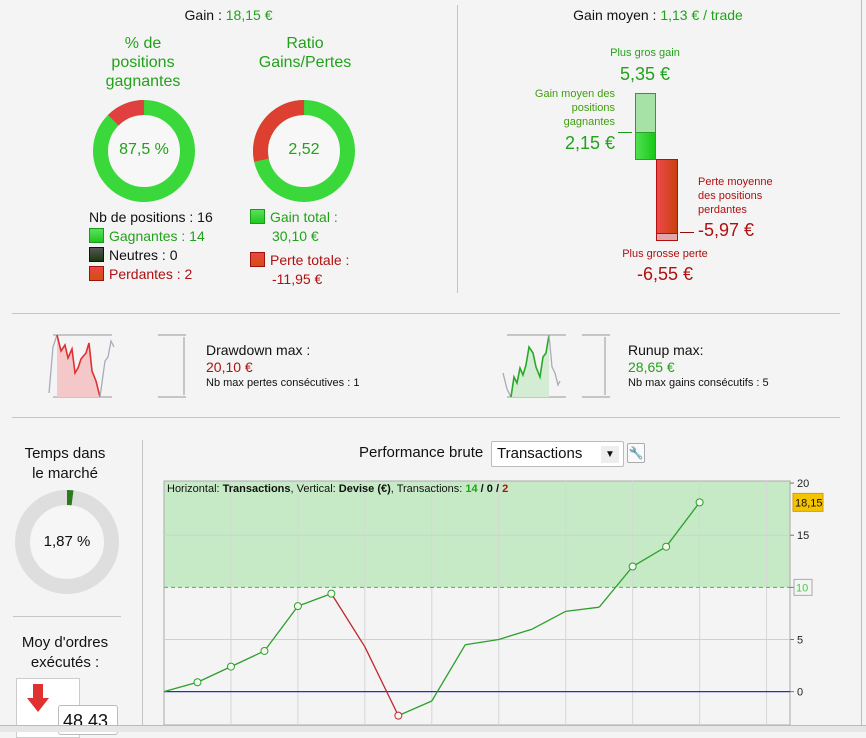 The height and width of the screenshot is (738, 866). What do you see at coordinates (67, 542) in the screenshot?
I see `market-time-donut` at bounding box center [67, 542].